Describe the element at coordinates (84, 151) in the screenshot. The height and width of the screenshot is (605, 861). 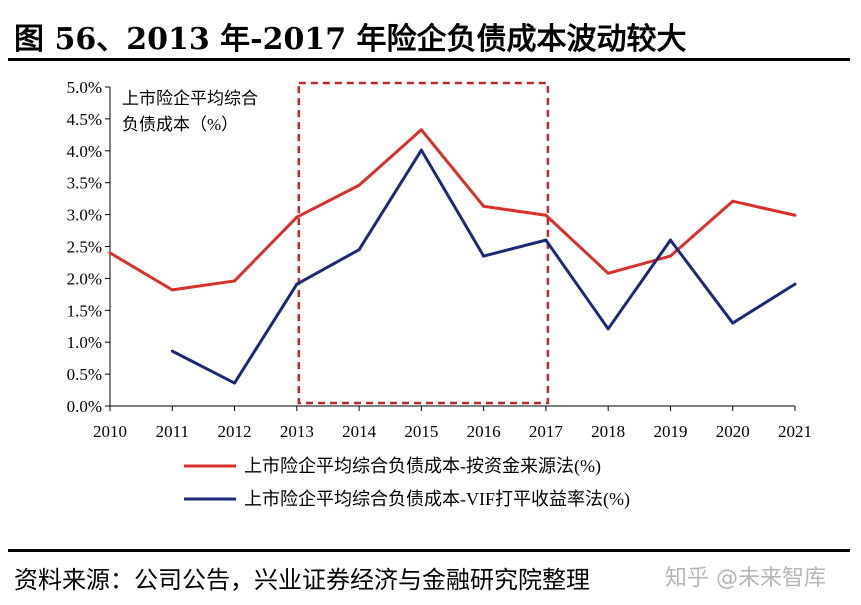
I see `y-tick-label: 4.0%` at that location.